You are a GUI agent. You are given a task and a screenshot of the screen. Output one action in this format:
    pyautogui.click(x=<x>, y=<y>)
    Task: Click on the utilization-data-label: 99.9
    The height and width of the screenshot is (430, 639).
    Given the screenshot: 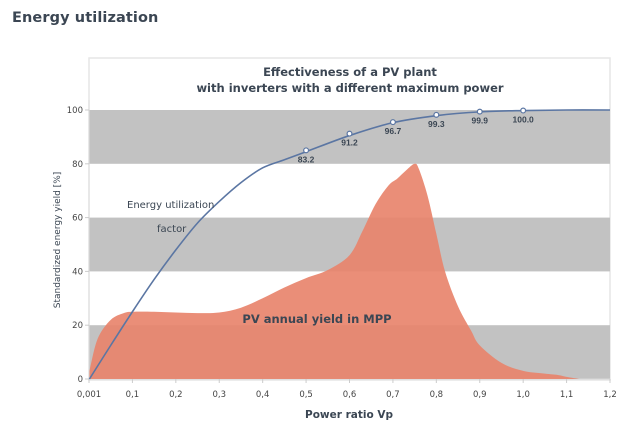 What is the action you would take?
    pyautogui.click(x=479, y=121)
    